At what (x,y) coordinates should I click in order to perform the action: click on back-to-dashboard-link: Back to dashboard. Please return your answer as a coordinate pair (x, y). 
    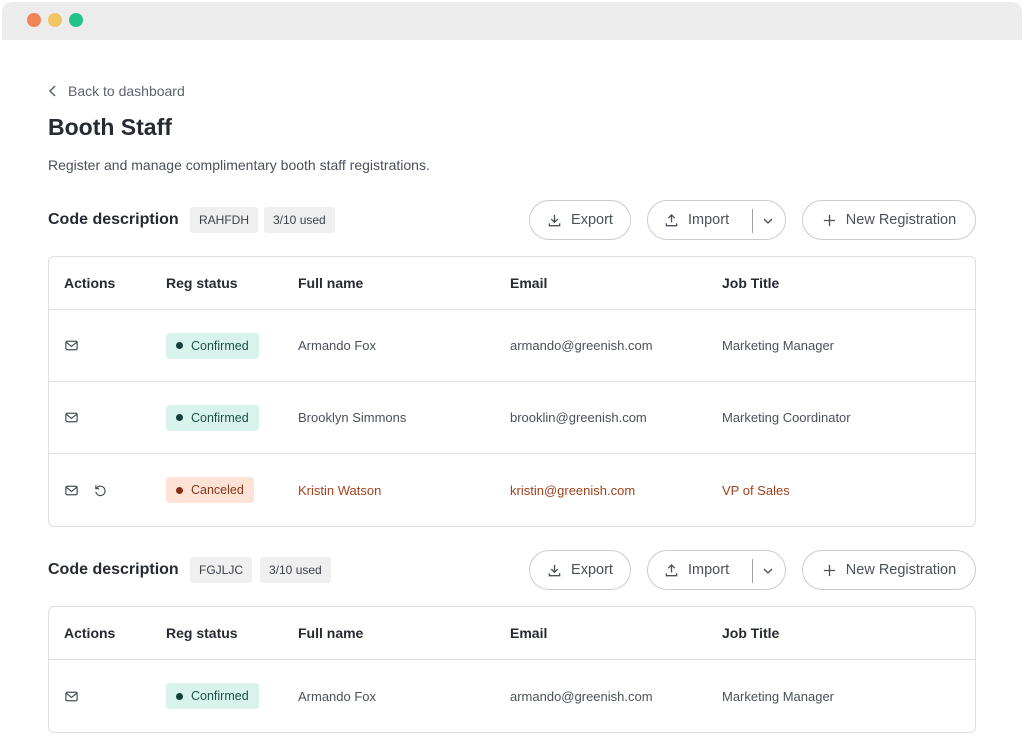
    Looking at the image, I should click on (116, 91).